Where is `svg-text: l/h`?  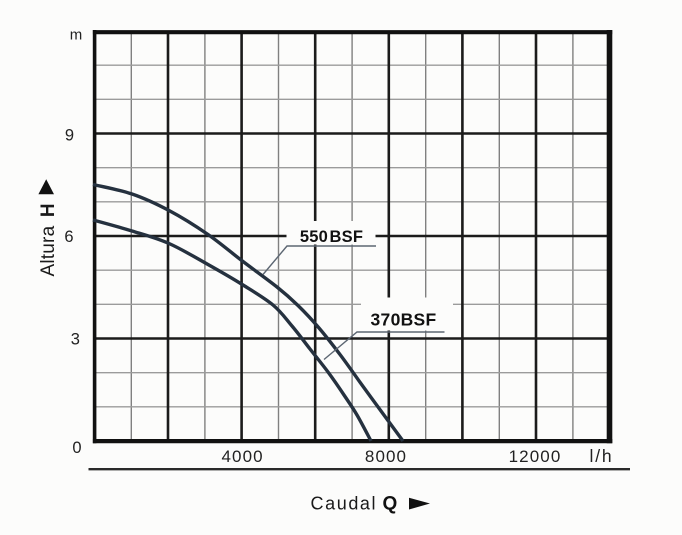
svg-text: l/h is located at coordinates (602, 456).